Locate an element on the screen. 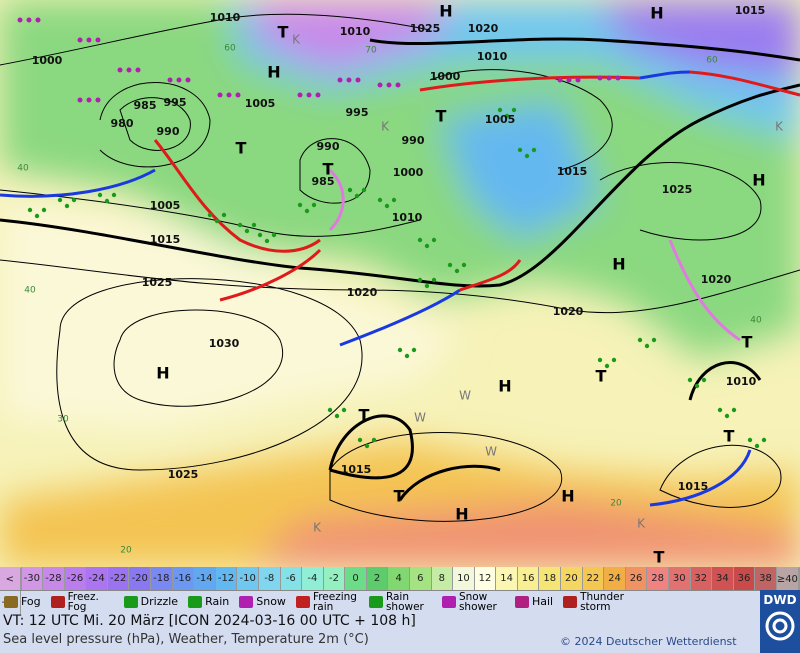  colorbar-cell: -6 is located at coordinates (291, 578).